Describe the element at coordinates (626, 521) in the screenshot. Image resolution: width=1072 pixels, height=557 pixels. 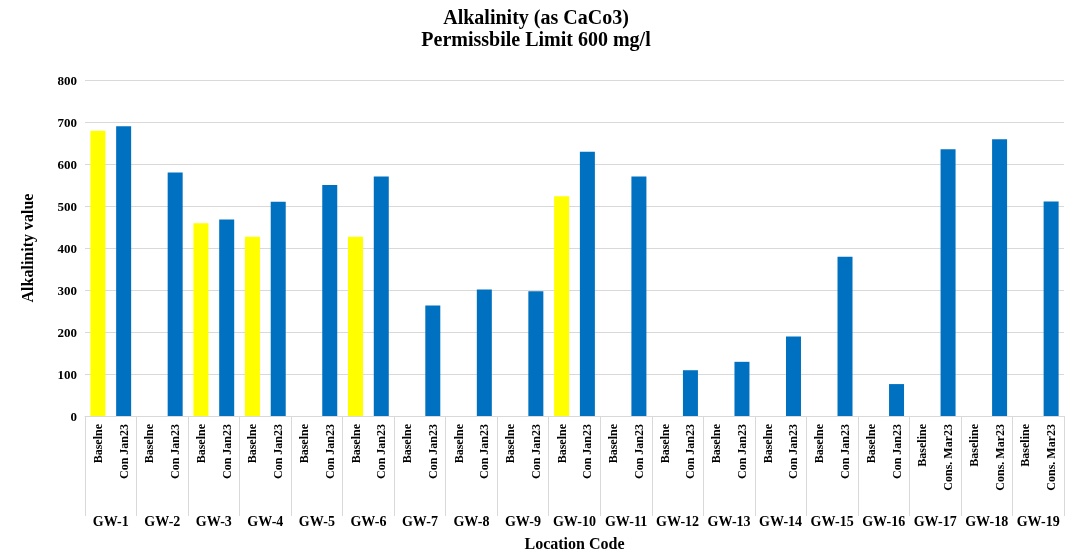
I see `text: GW-11` at that location.